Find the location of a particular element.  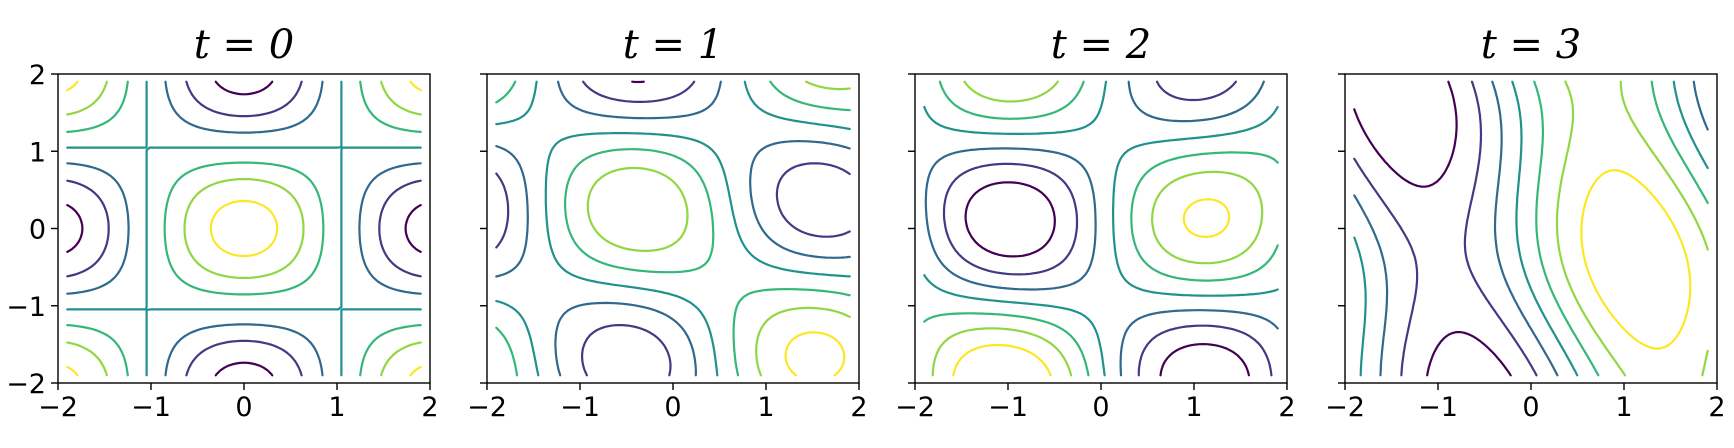

panel-title: t = 2 is located at coordinates (1101, 45).